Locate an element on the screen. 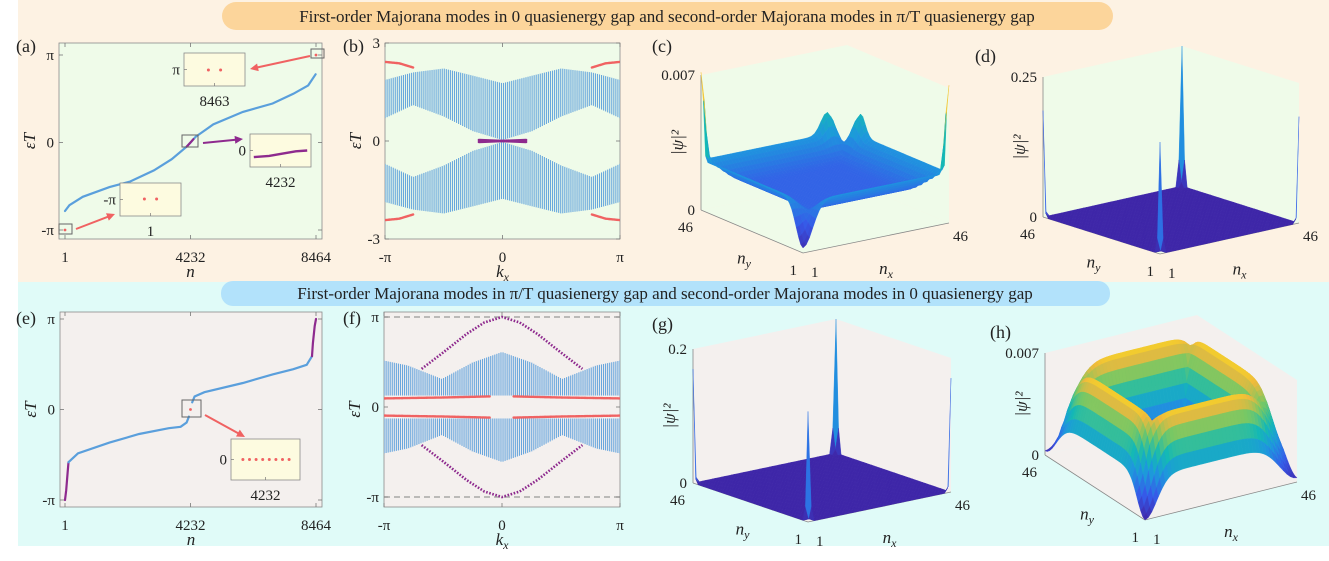 This screenshot has height=561, width=1329. floor-plane is located at coordinates (825, 216).